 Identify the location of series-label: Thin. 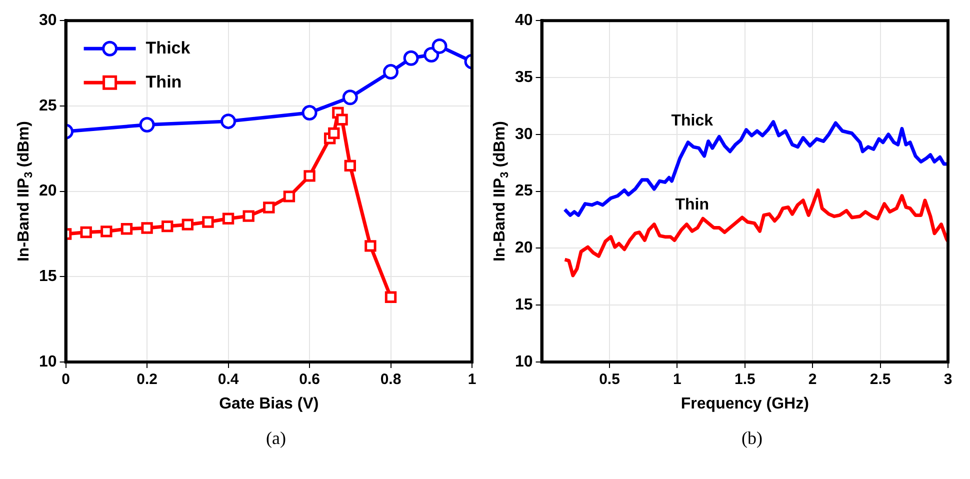
(692, 205).